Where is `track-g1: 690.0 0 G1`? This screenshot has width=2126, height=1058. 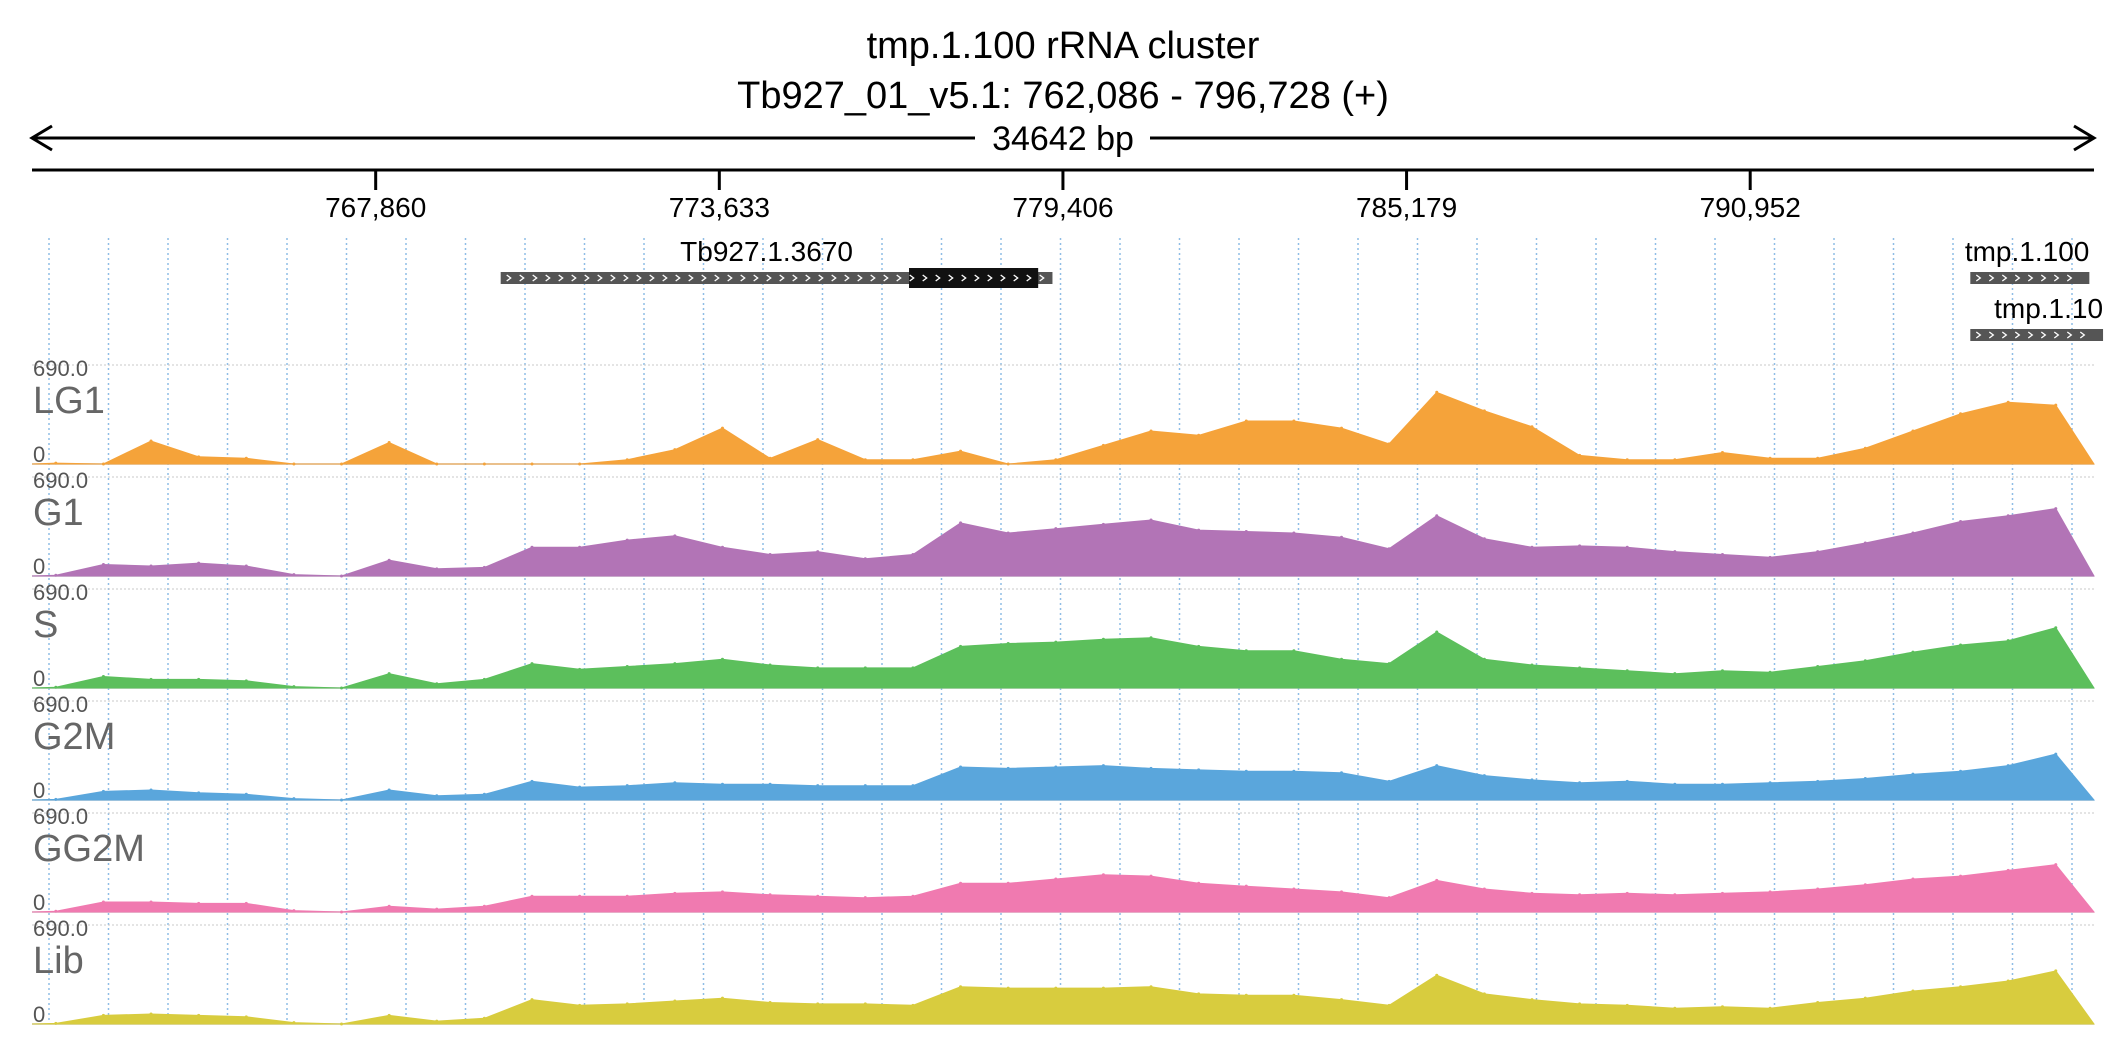
track-g1: 690.0 0 G1 is located at coordinates (1063, 523).